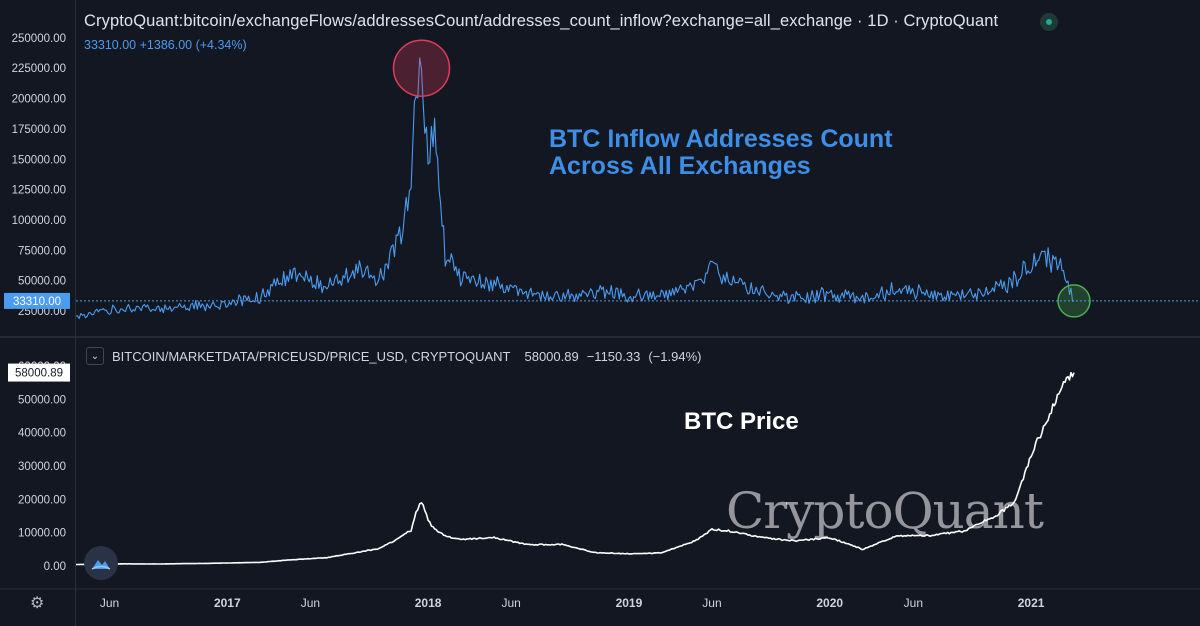 This screenshot has height=626, width=1200. I want to click on y-tick-label: 40000.00, so click(42, 434).